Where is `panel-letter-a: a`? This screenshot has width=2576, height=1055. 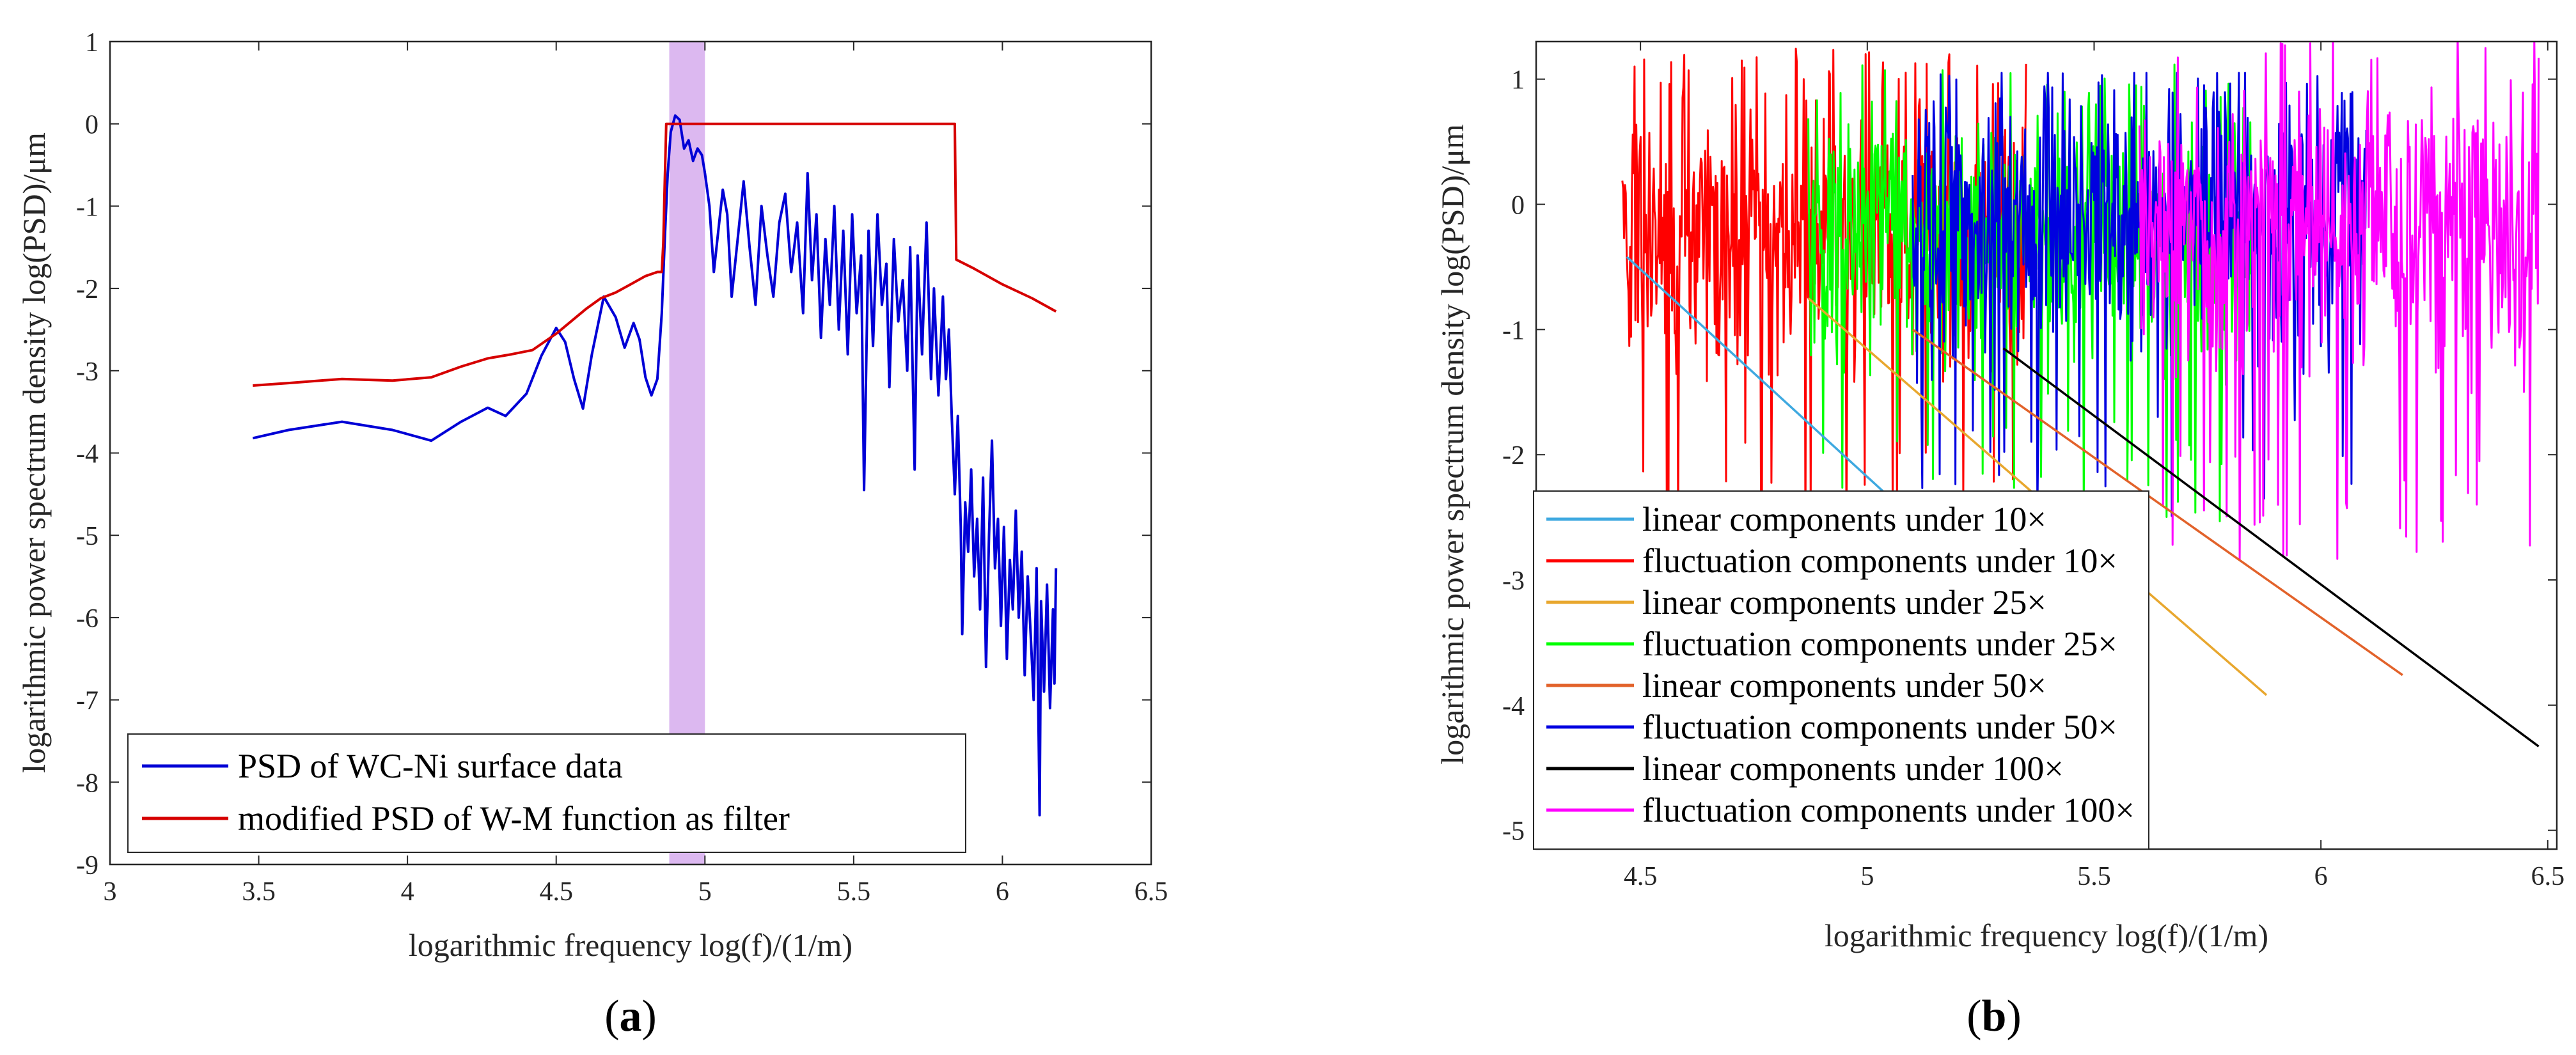 panel-letter-a: a is located at coordinates (631, 1016).